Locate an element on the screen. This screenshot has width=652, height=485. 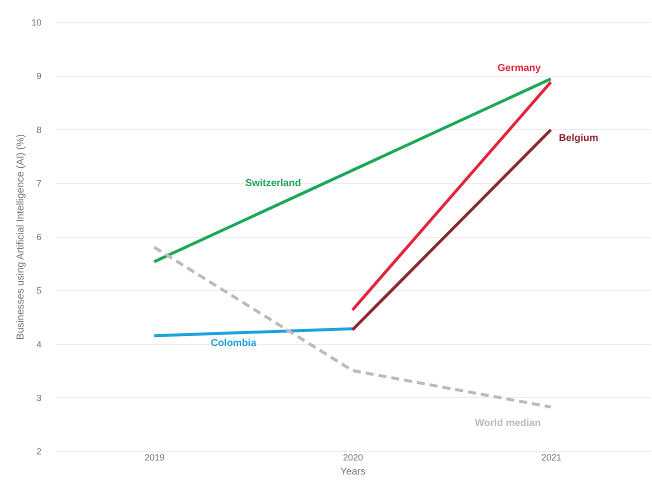
y-tick-label: 5 is located at coordinates (39, 291).